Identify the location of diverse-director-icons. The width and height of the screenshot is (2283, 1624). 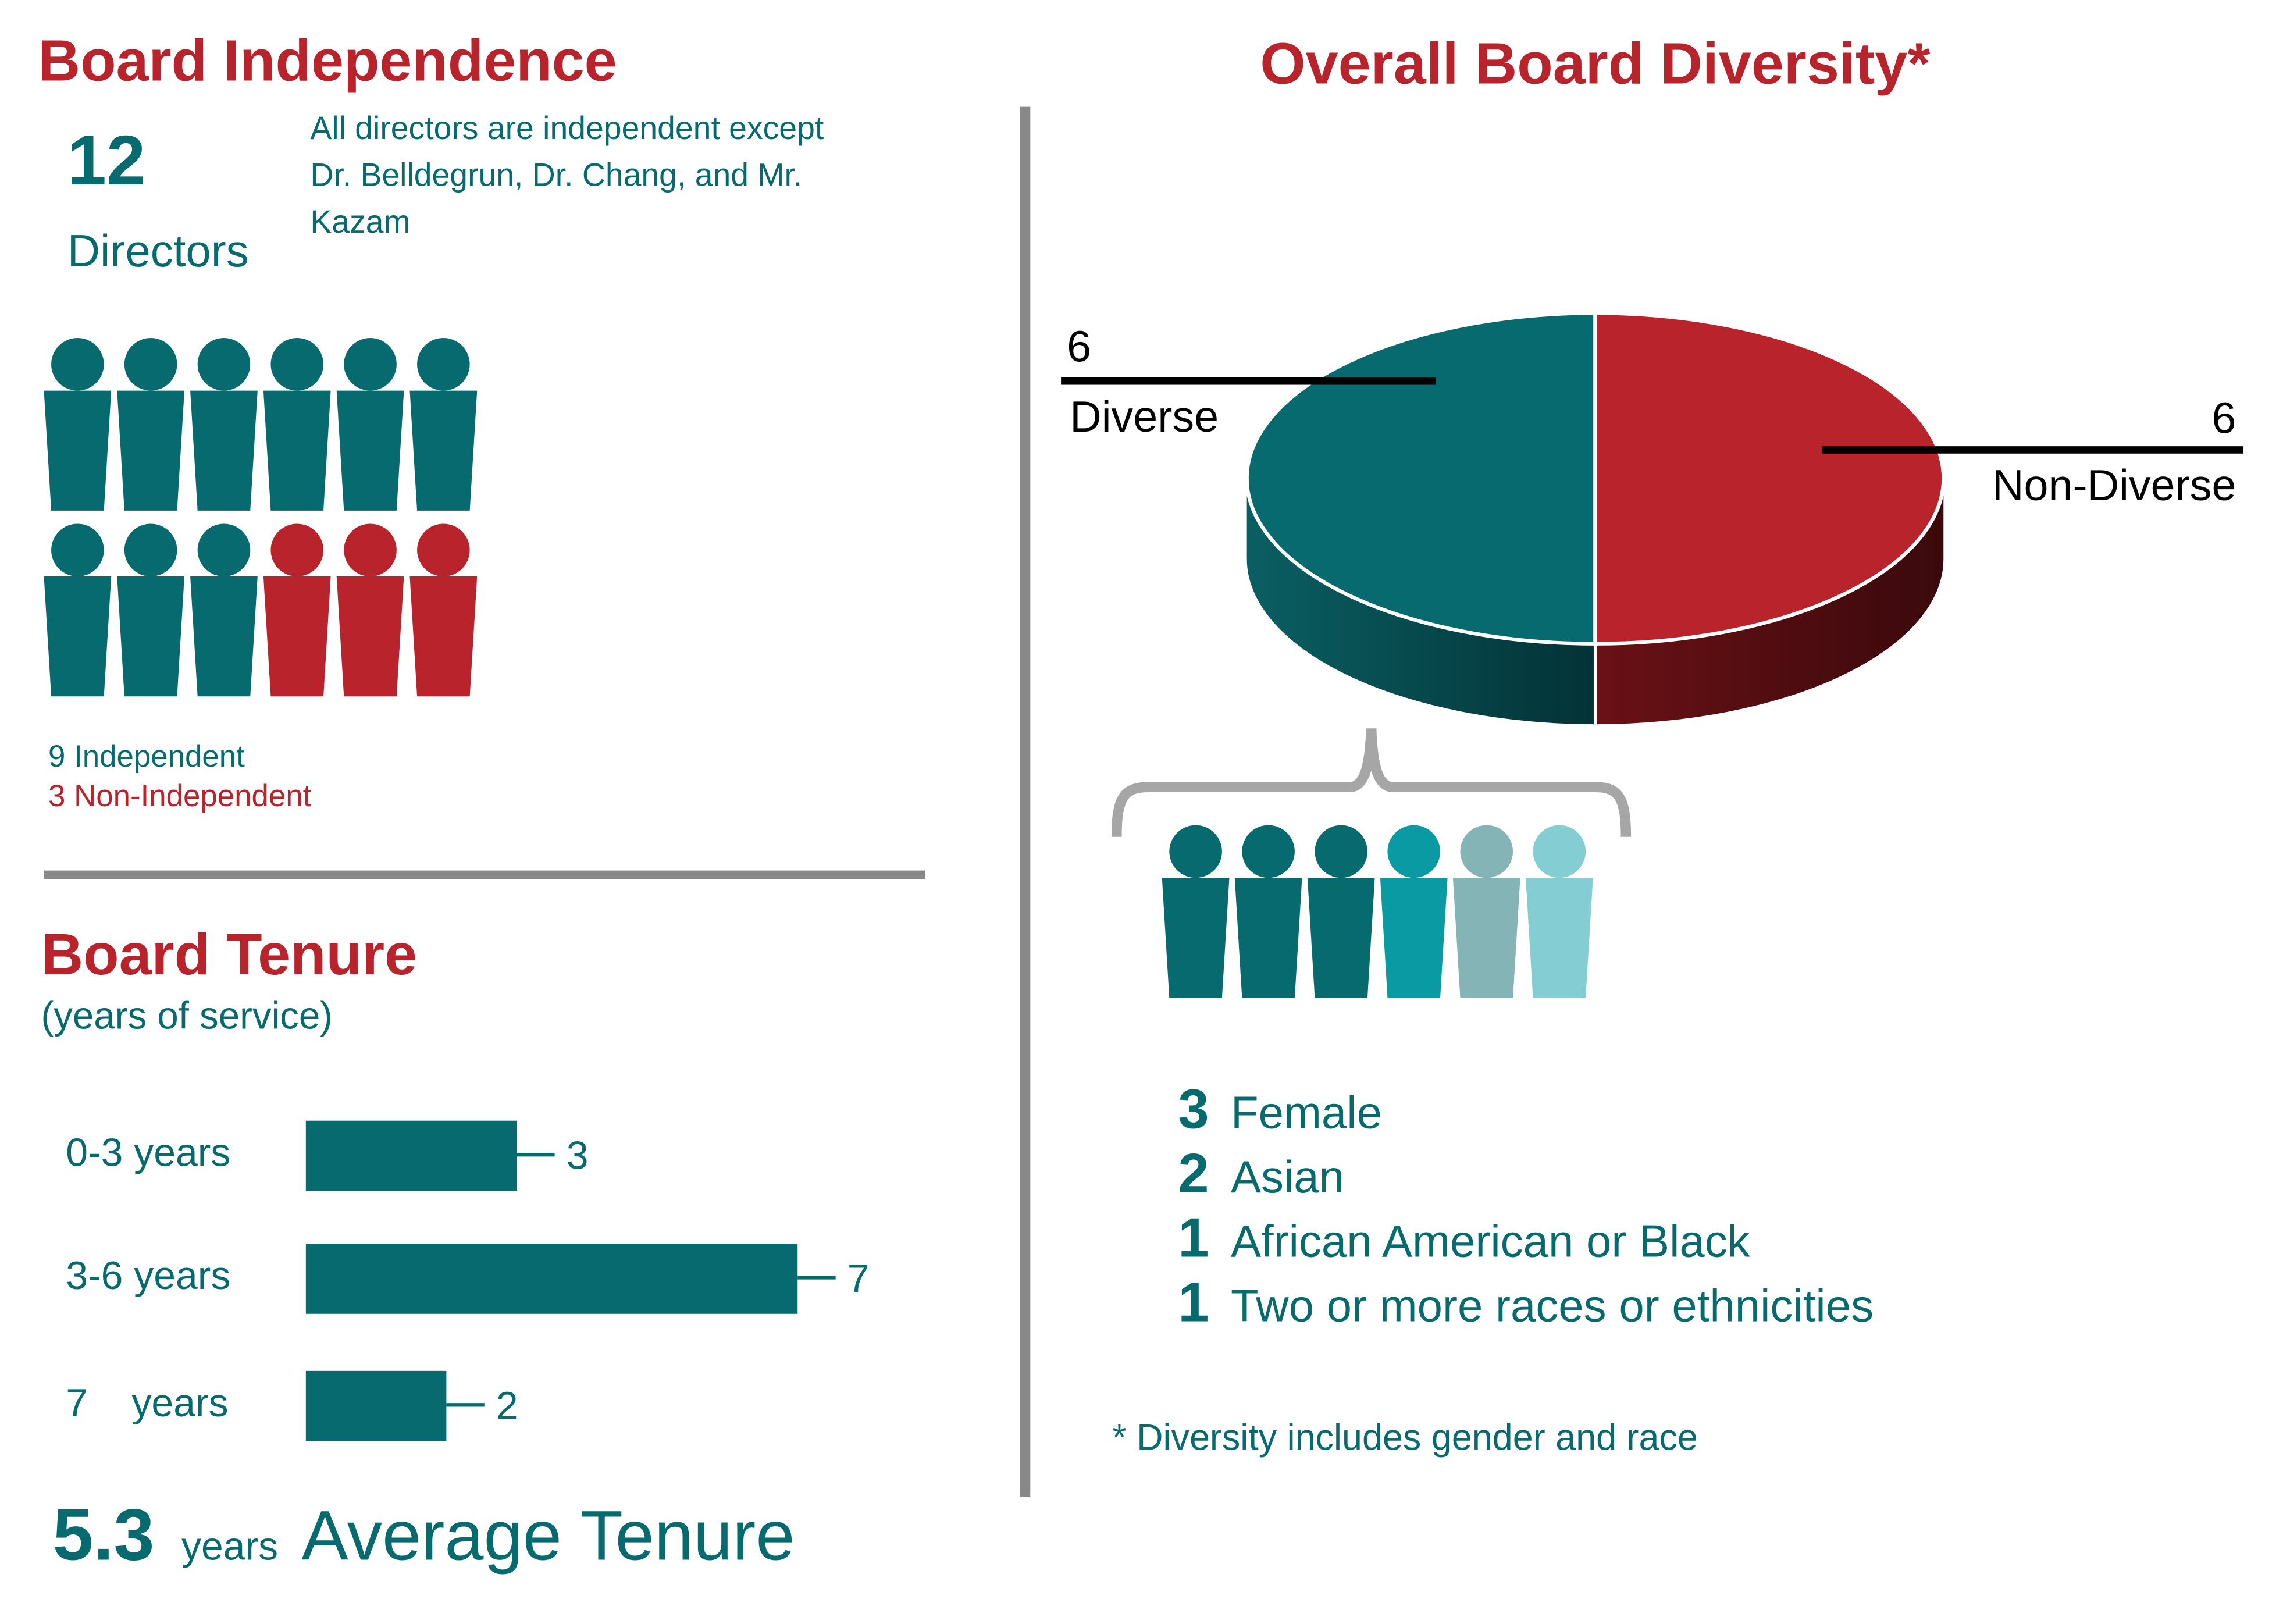
(1378, 911).